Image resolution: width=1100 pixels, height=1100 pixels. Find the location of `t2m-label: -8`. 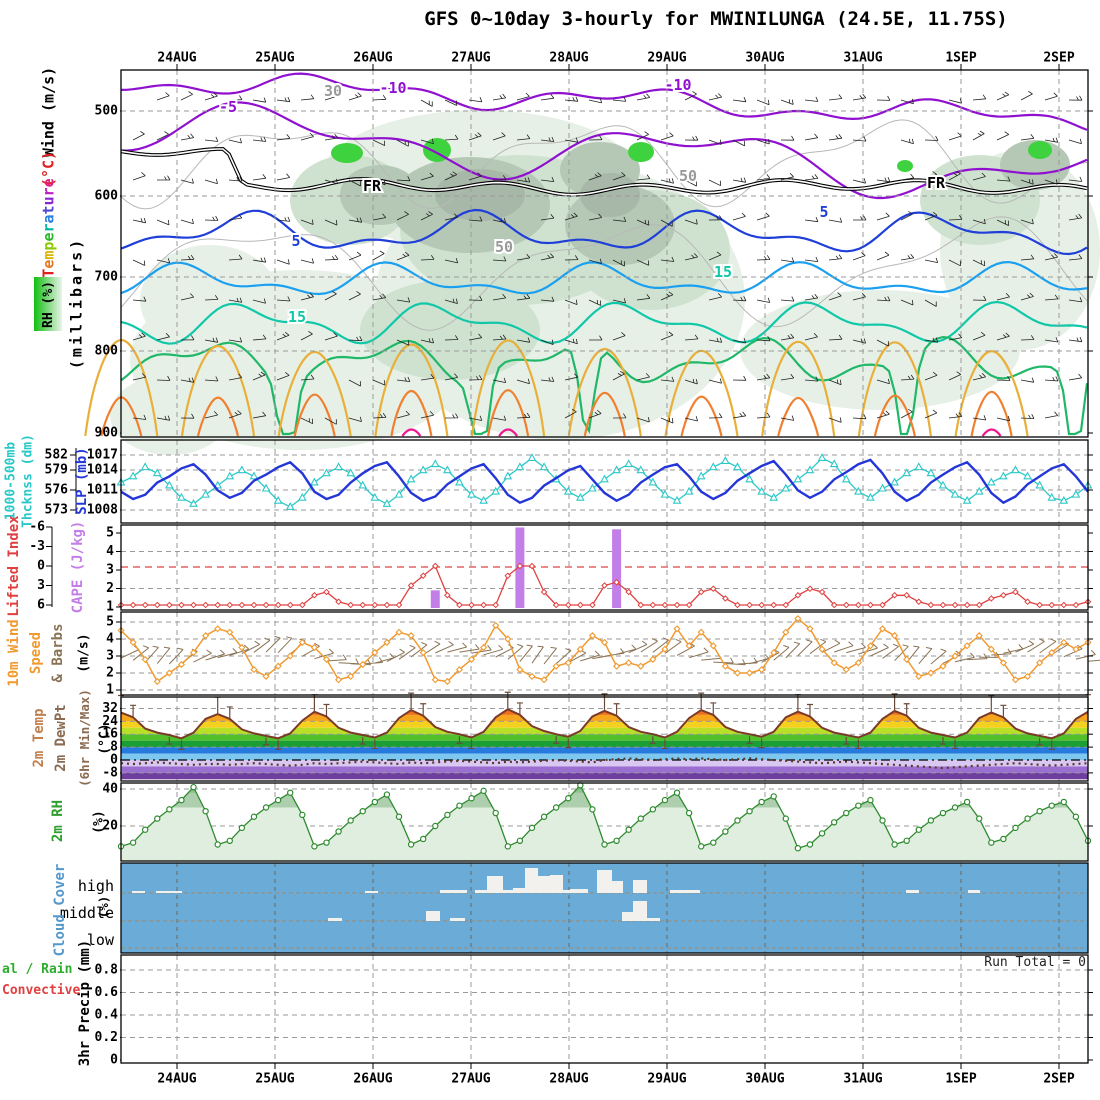

t2m-label: -8 is located at coordinates (110, 772).